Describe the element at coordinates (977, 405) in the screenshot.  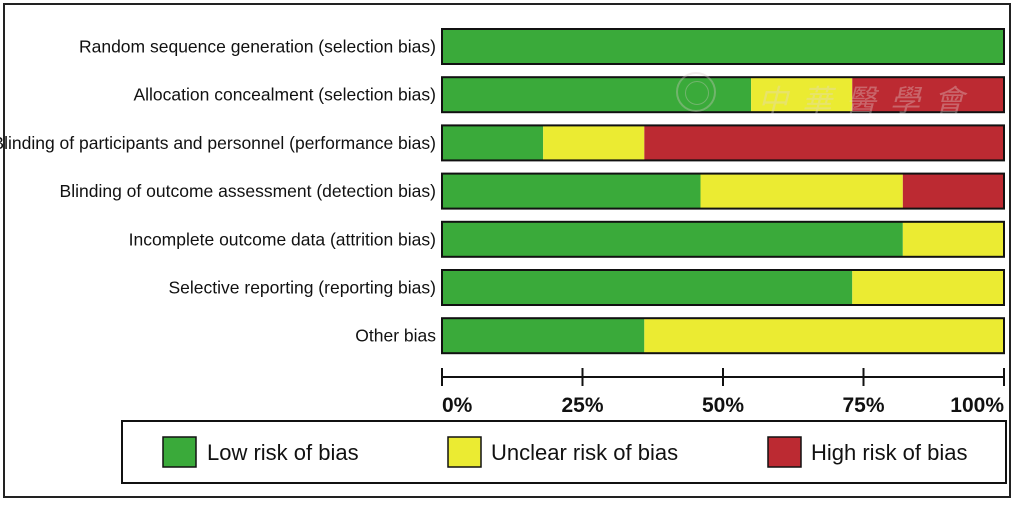
I see `x-tick-label: 100%` at that location.